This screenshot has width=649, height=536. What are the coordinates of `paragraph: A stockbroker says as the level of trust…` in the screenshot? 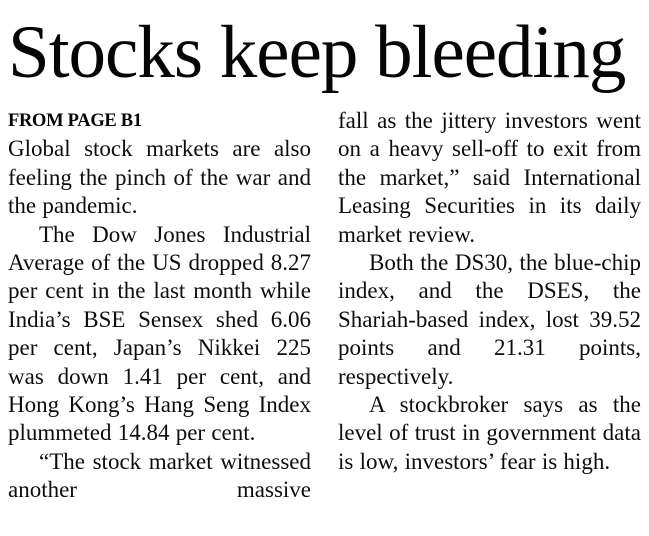 It's located at (489, 433).